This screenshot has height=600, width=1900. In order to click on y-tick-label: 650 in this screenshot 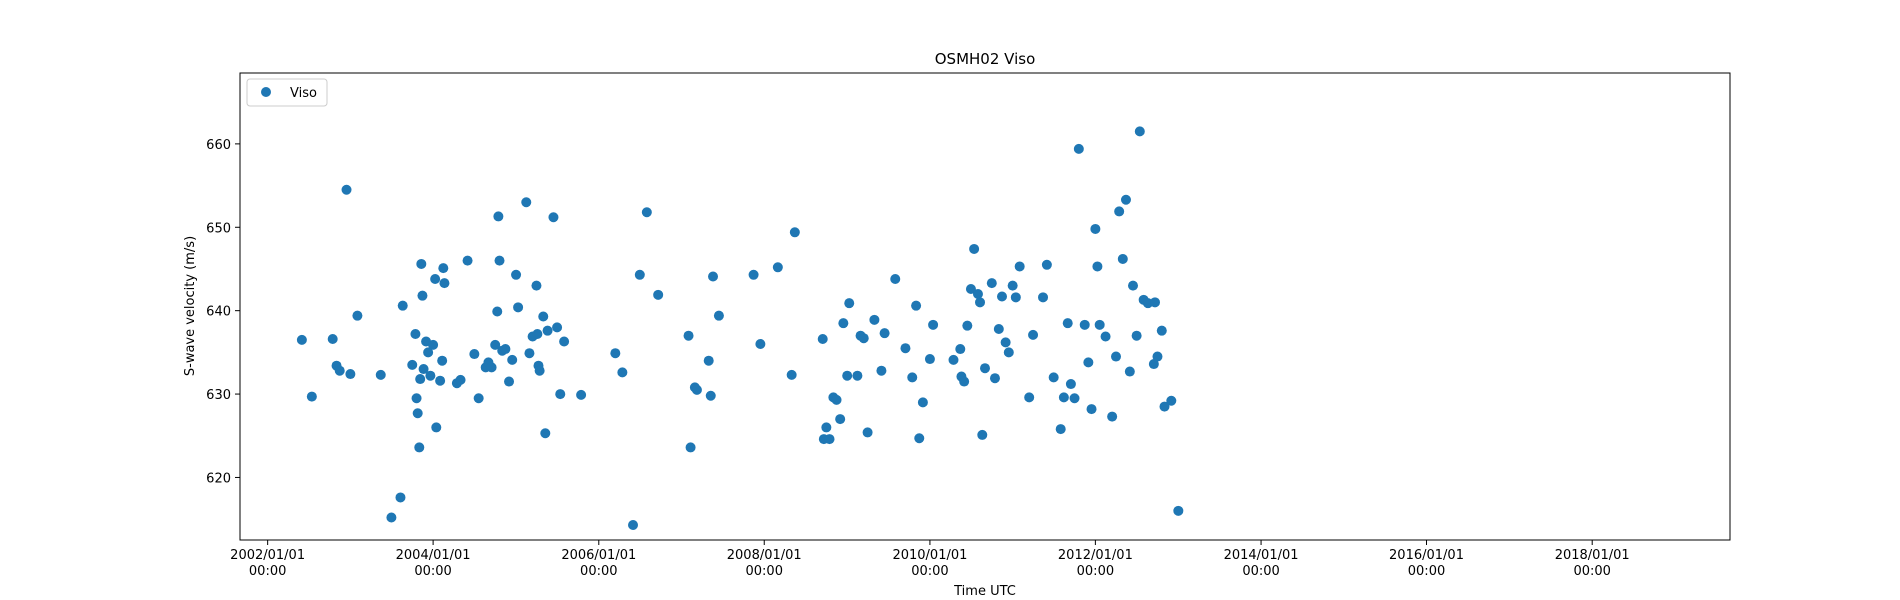, I will do `click(218, 228)`.